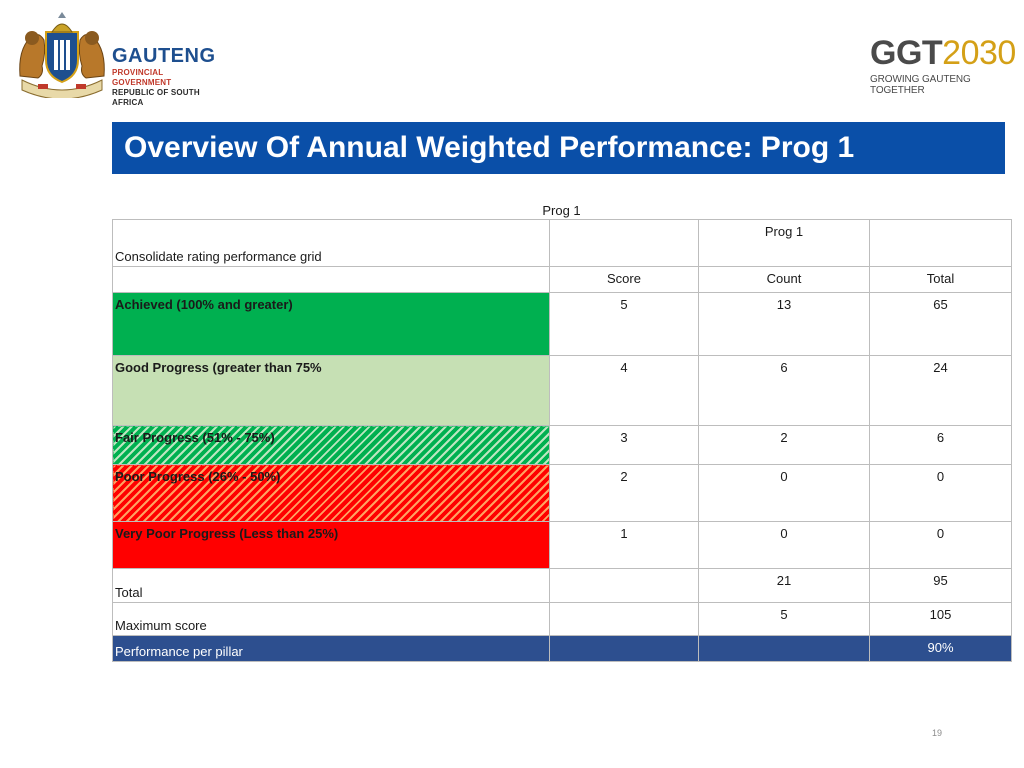  What do you see at coordinates (784, 390) in the screenshot?
I see `count-cell: 6` at bounding box center [784, 390].